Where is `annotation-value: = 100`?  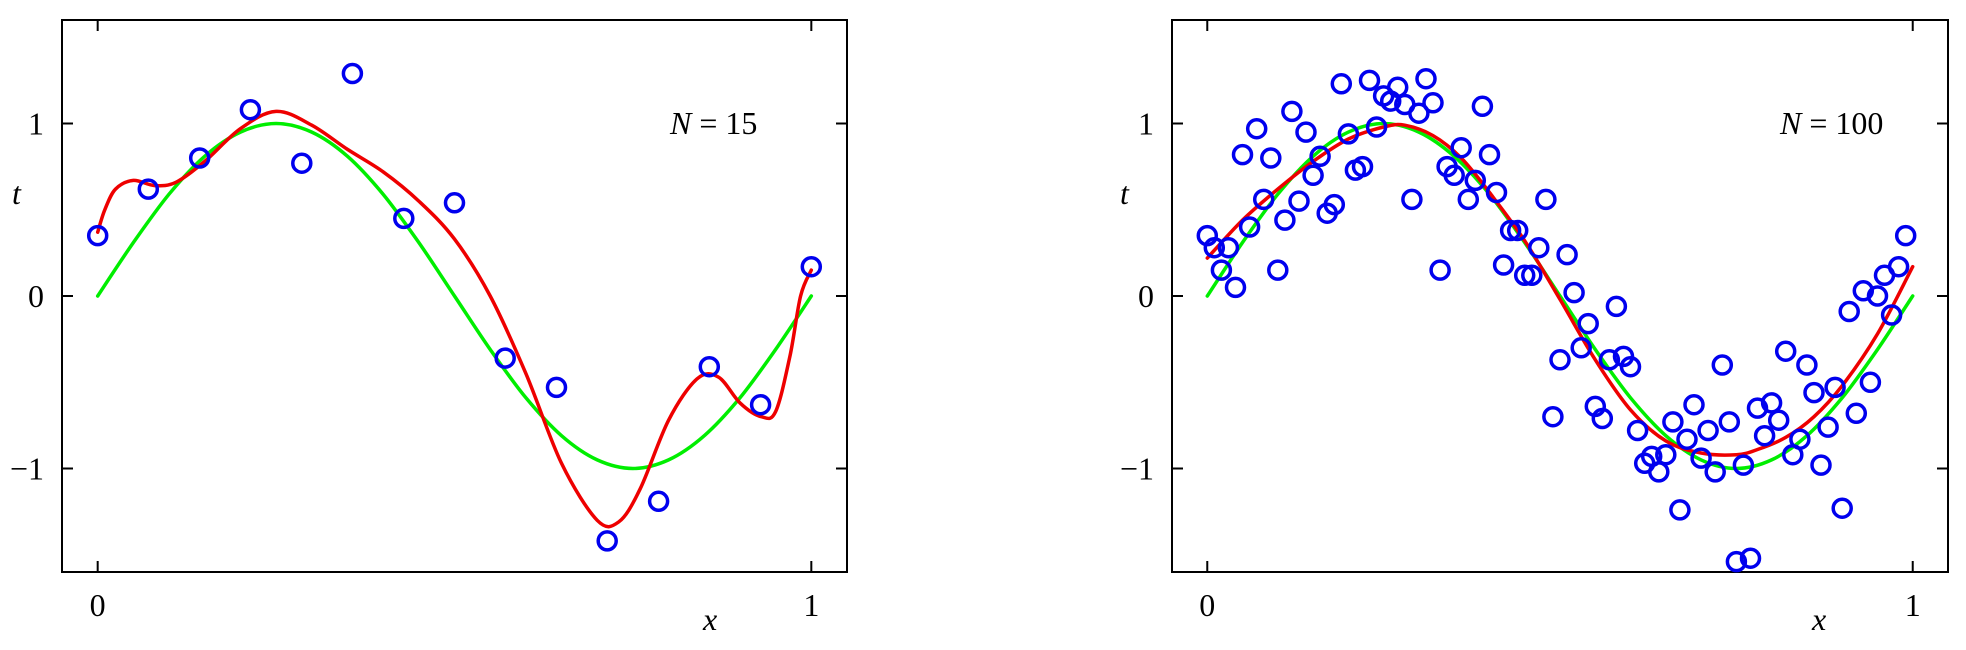 annotation-value: = 100 is located at coordinates (1842, 123).